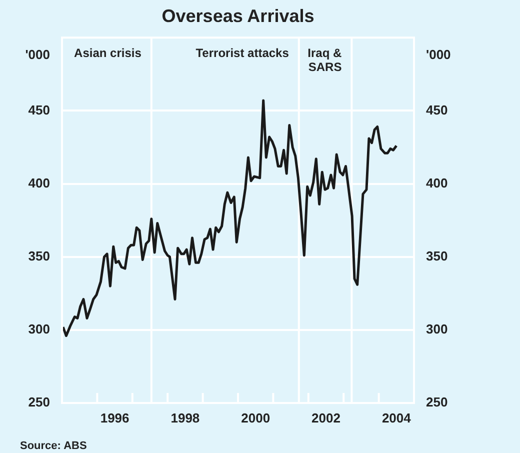 The image size is (520, 453). Describe the element at coordinates (437, 329) in the screenshot. I see `y2-tick-label: 300` at that location.